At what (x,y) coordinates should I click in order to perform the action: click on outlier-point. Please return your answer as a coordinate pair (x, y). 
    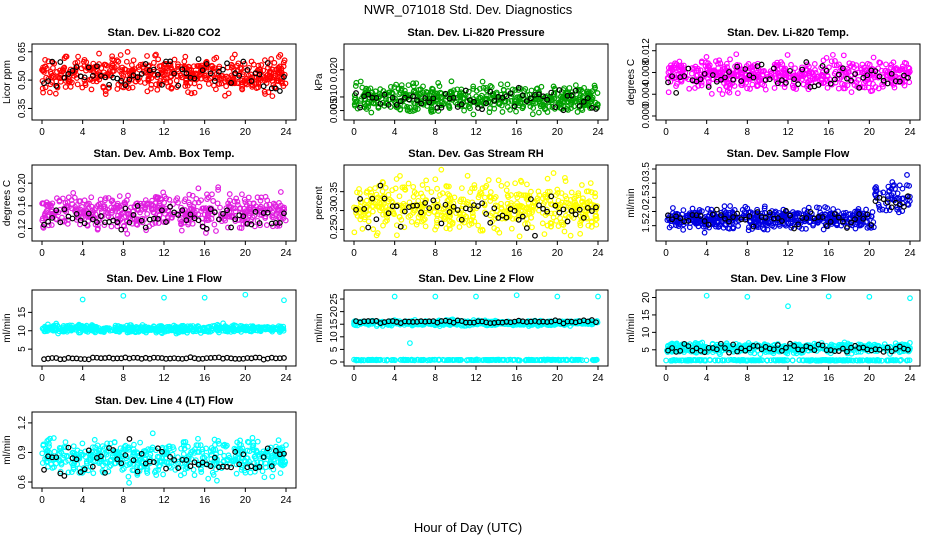
    Looking at the image, I should click on (284, 300).